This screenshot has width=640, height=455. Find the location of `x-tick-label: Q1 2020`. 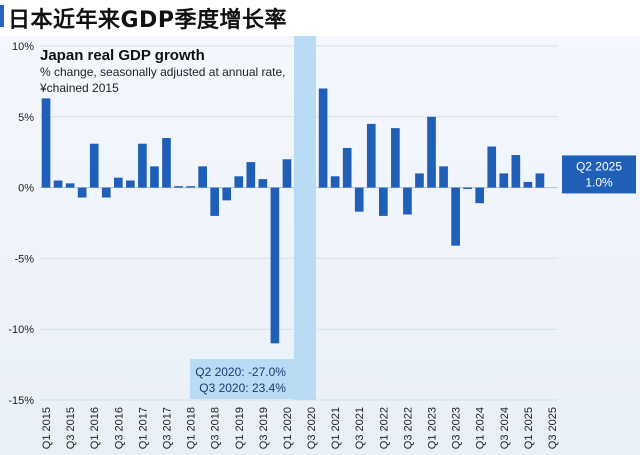

x-tick-label: Q1 2020 is located at coordinates (288, 428).